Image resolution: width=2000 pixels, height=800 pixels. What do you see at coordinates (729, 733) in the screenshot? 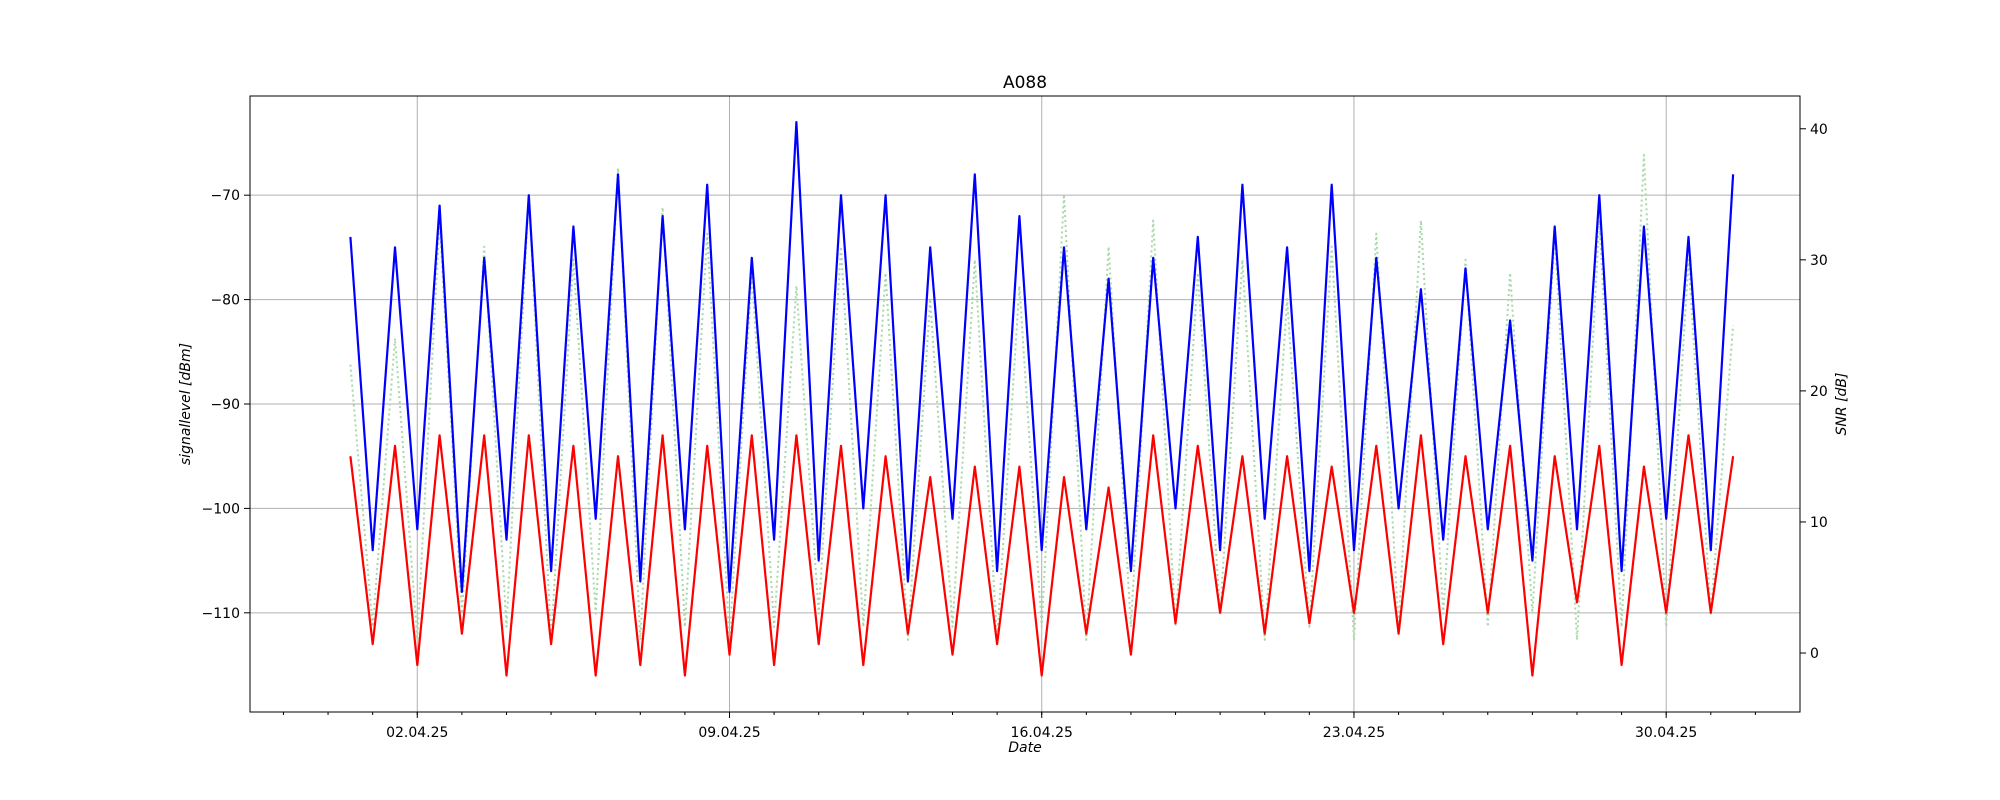
I see `x-tick-label: 09.04.25` at bounding box center [729, 733].